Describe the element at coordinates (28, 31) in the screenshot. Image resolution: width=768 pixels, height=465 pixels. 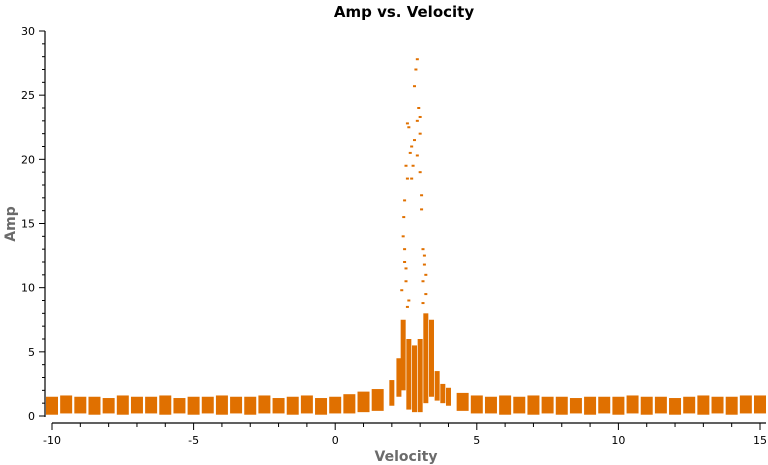
I see `y-tick-label: 30` at that location.